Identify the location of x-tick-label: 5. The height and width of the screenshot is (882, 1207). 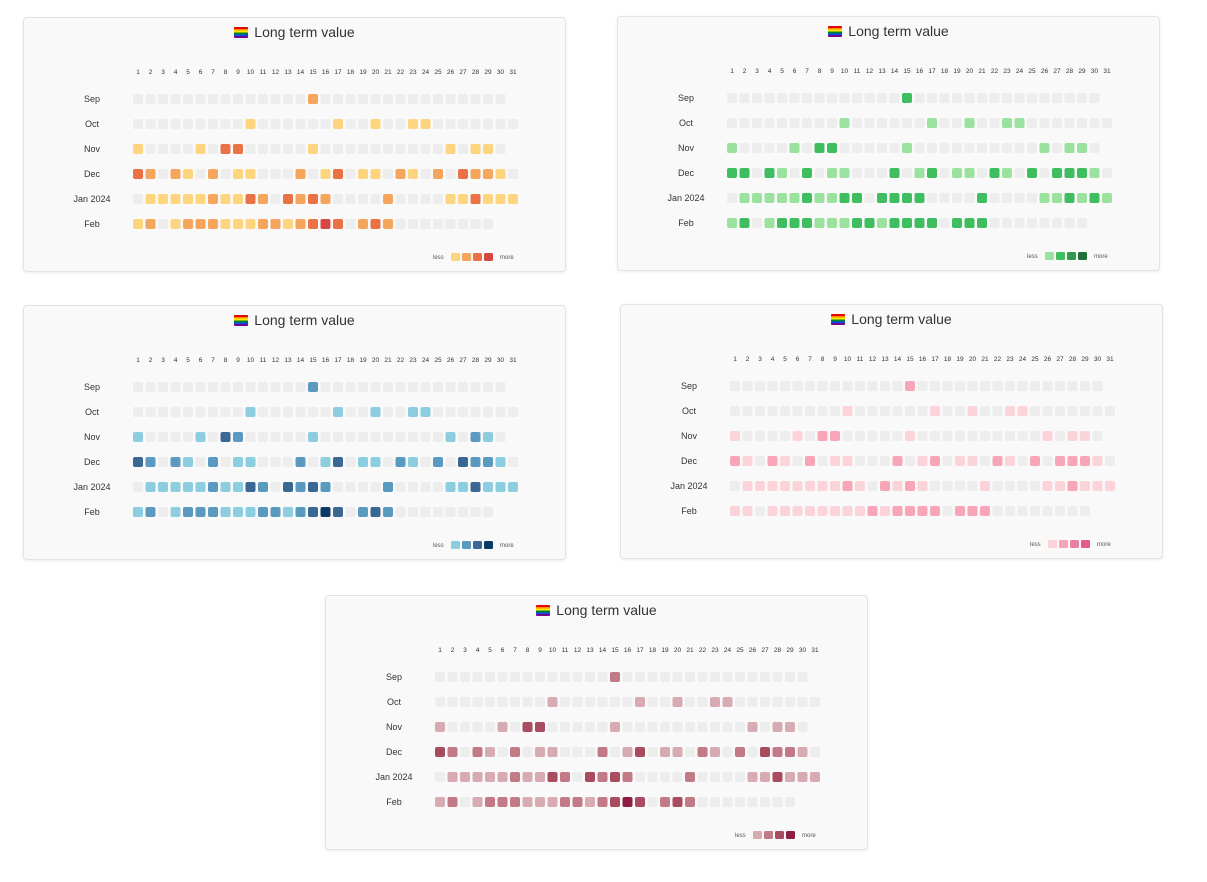
(188, 360).